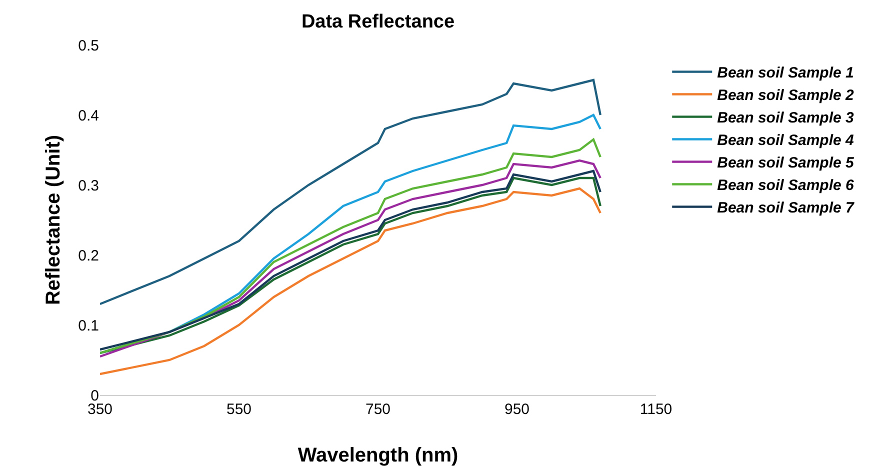 The image size is (872, 475). I want to click on y-axis-title: Reflectance (Unit), so click(53, 220).